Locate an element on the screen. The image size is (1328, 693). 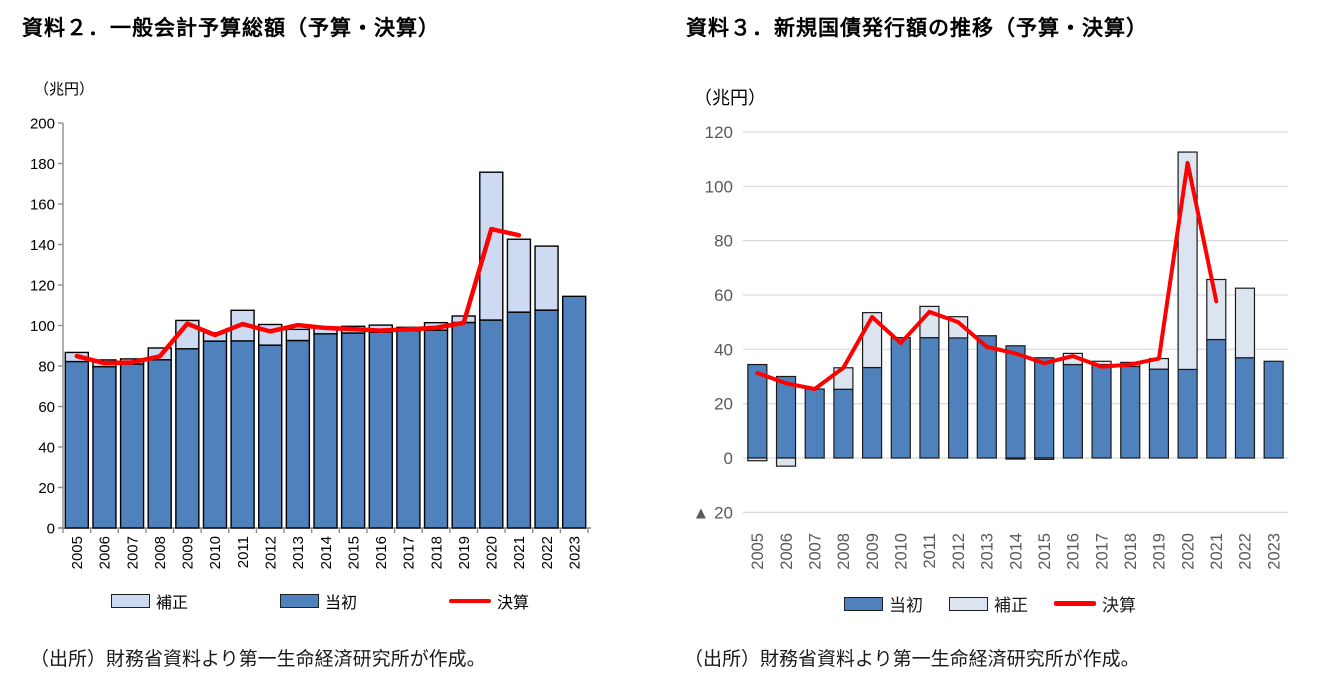
x-axis-label-2016: 2016 is located at coordinates (1074, 551).